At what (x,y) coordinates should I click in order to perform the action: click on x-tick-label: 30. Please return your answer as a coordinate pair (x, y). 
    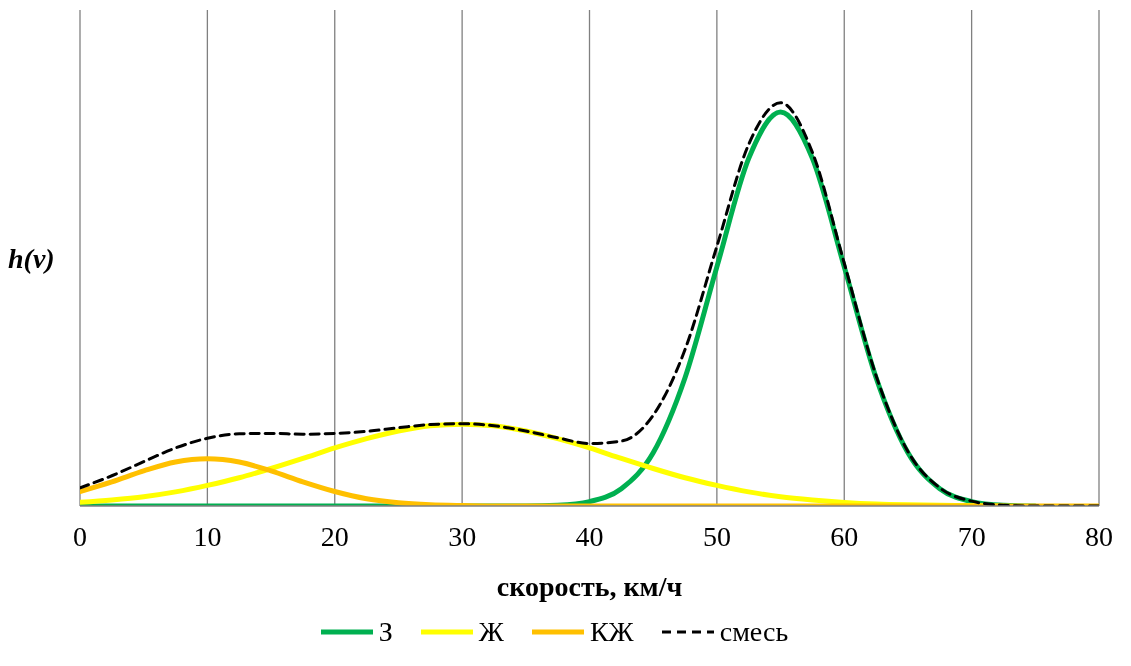
    Looking at the image, I should click on (462, 536).